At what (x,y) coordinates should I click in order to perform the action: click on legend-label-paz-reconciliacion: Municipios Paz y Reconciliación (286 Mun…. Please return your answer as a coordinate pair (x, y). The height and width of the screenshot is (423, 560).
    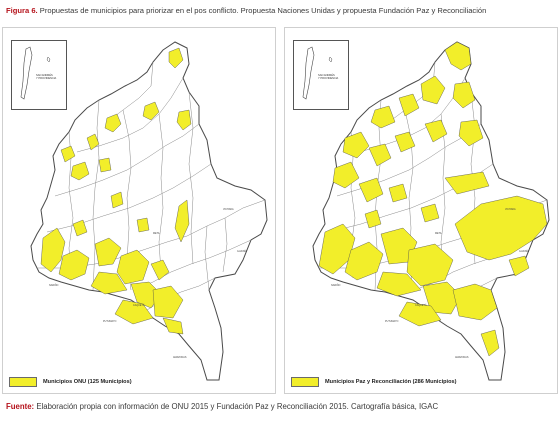
    Looking at the image, I should click on (391, 382).